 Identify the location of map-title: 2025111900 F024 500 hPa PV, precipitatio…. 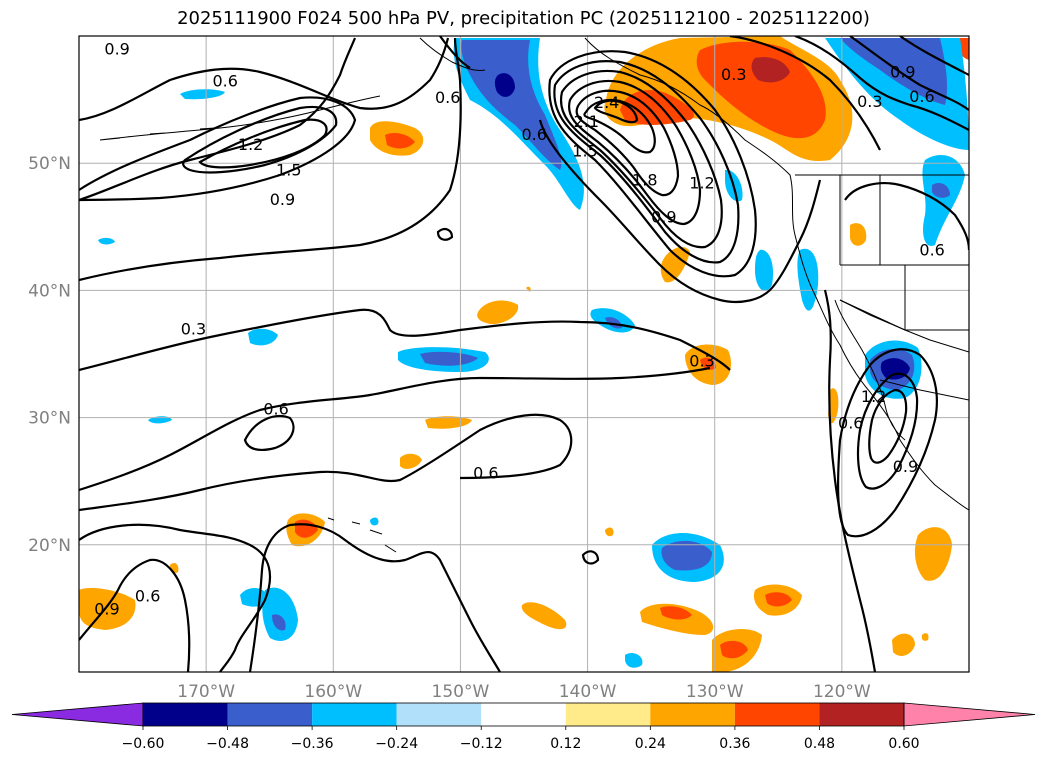
(523, 18).